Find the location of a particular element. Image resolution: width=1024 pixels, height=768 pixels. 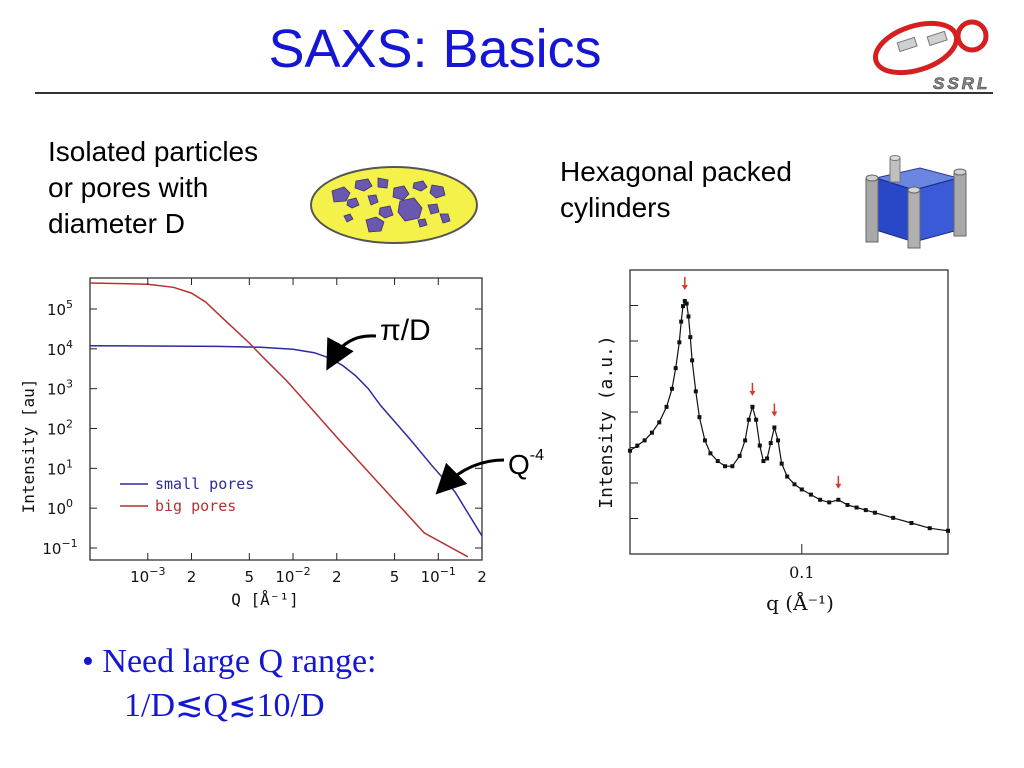

left-plot-frame is located at coordinates (286, 419).